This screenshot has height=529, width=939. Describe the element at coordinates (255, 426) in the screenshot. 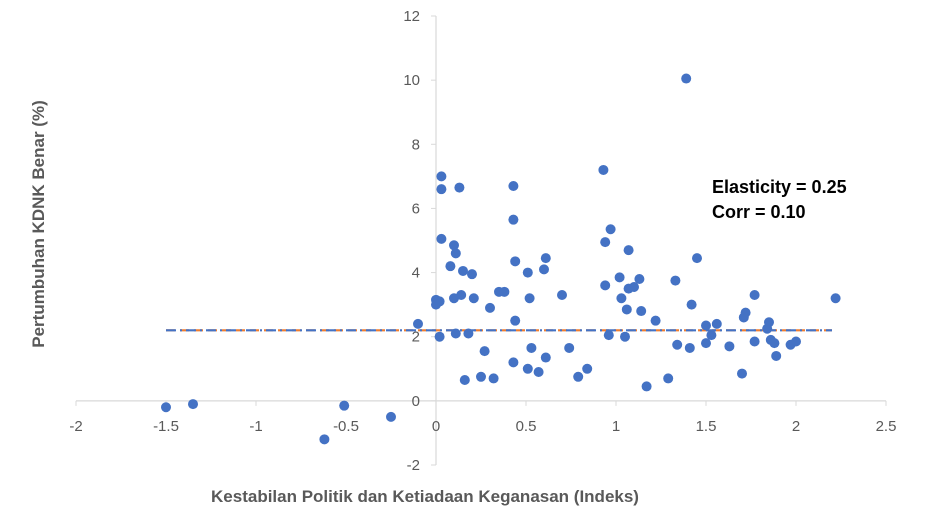

I see `x-tick-label: -1` at that location.